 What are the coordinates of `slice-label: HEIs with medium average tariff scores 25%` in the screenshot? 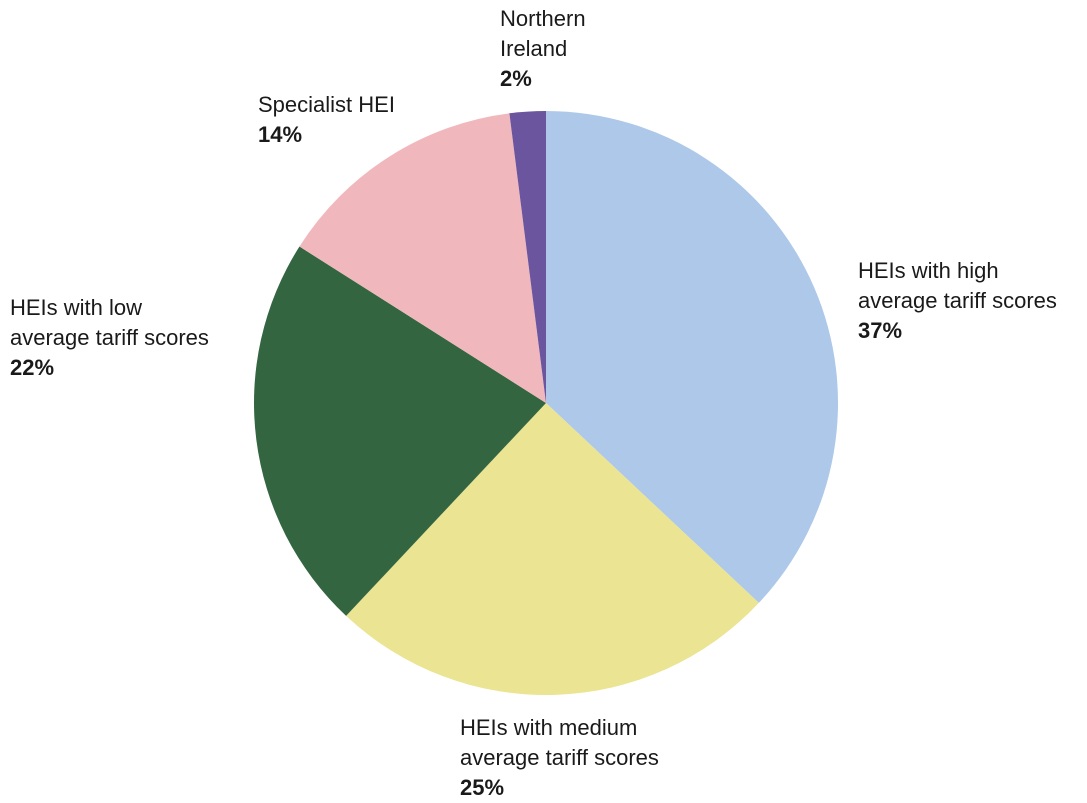 It's located at (559, 758).